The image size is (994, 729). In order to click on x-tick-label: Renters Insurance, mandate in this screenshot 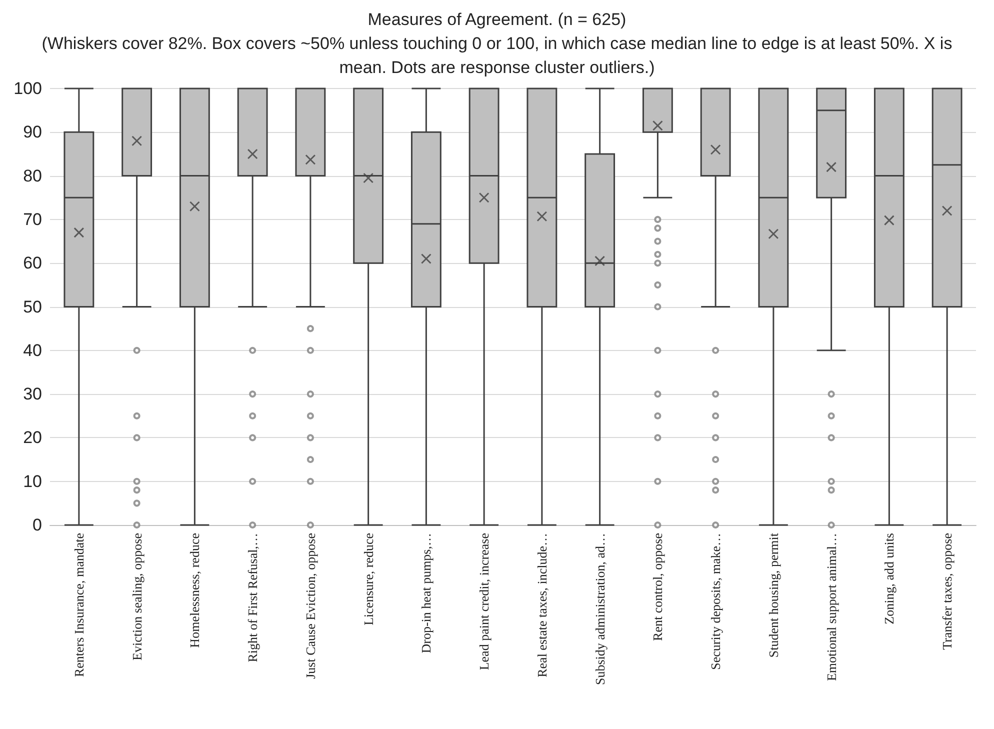, I will do `click(78, 605)`.